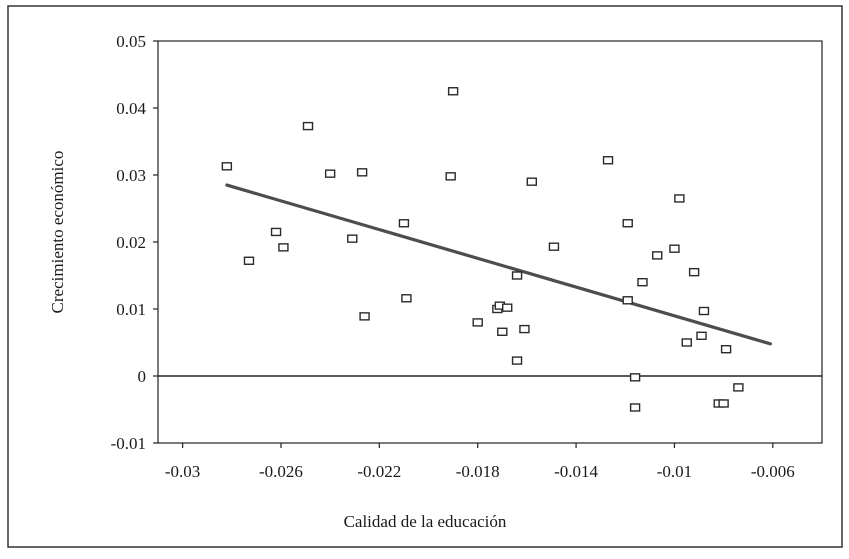 The height and width of the screenshot is (559, 849). Describe the element at coordinates (128, 443) in the screenshot. I see `y-tick-label: -0.01` at that location.